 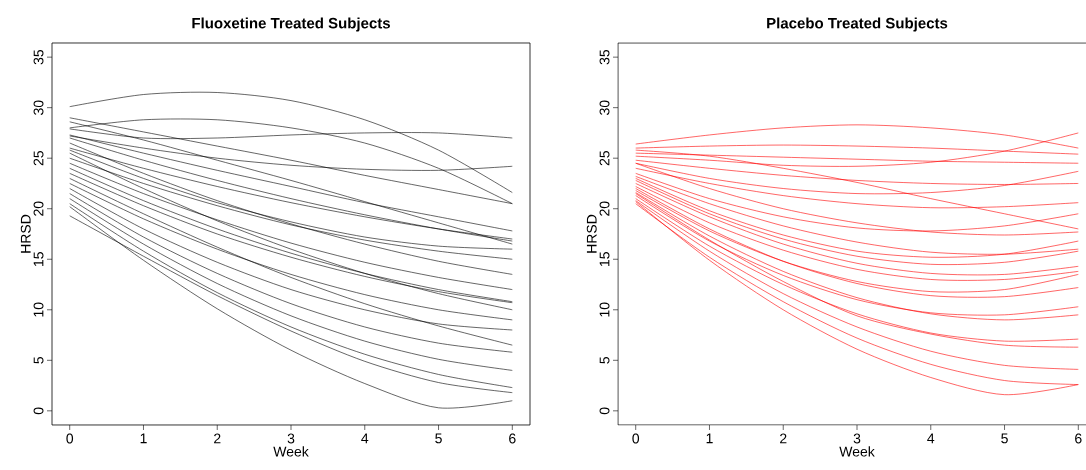 I want to click on chart-title: Placebo Treated Subjects, so click(x=857, y=24).